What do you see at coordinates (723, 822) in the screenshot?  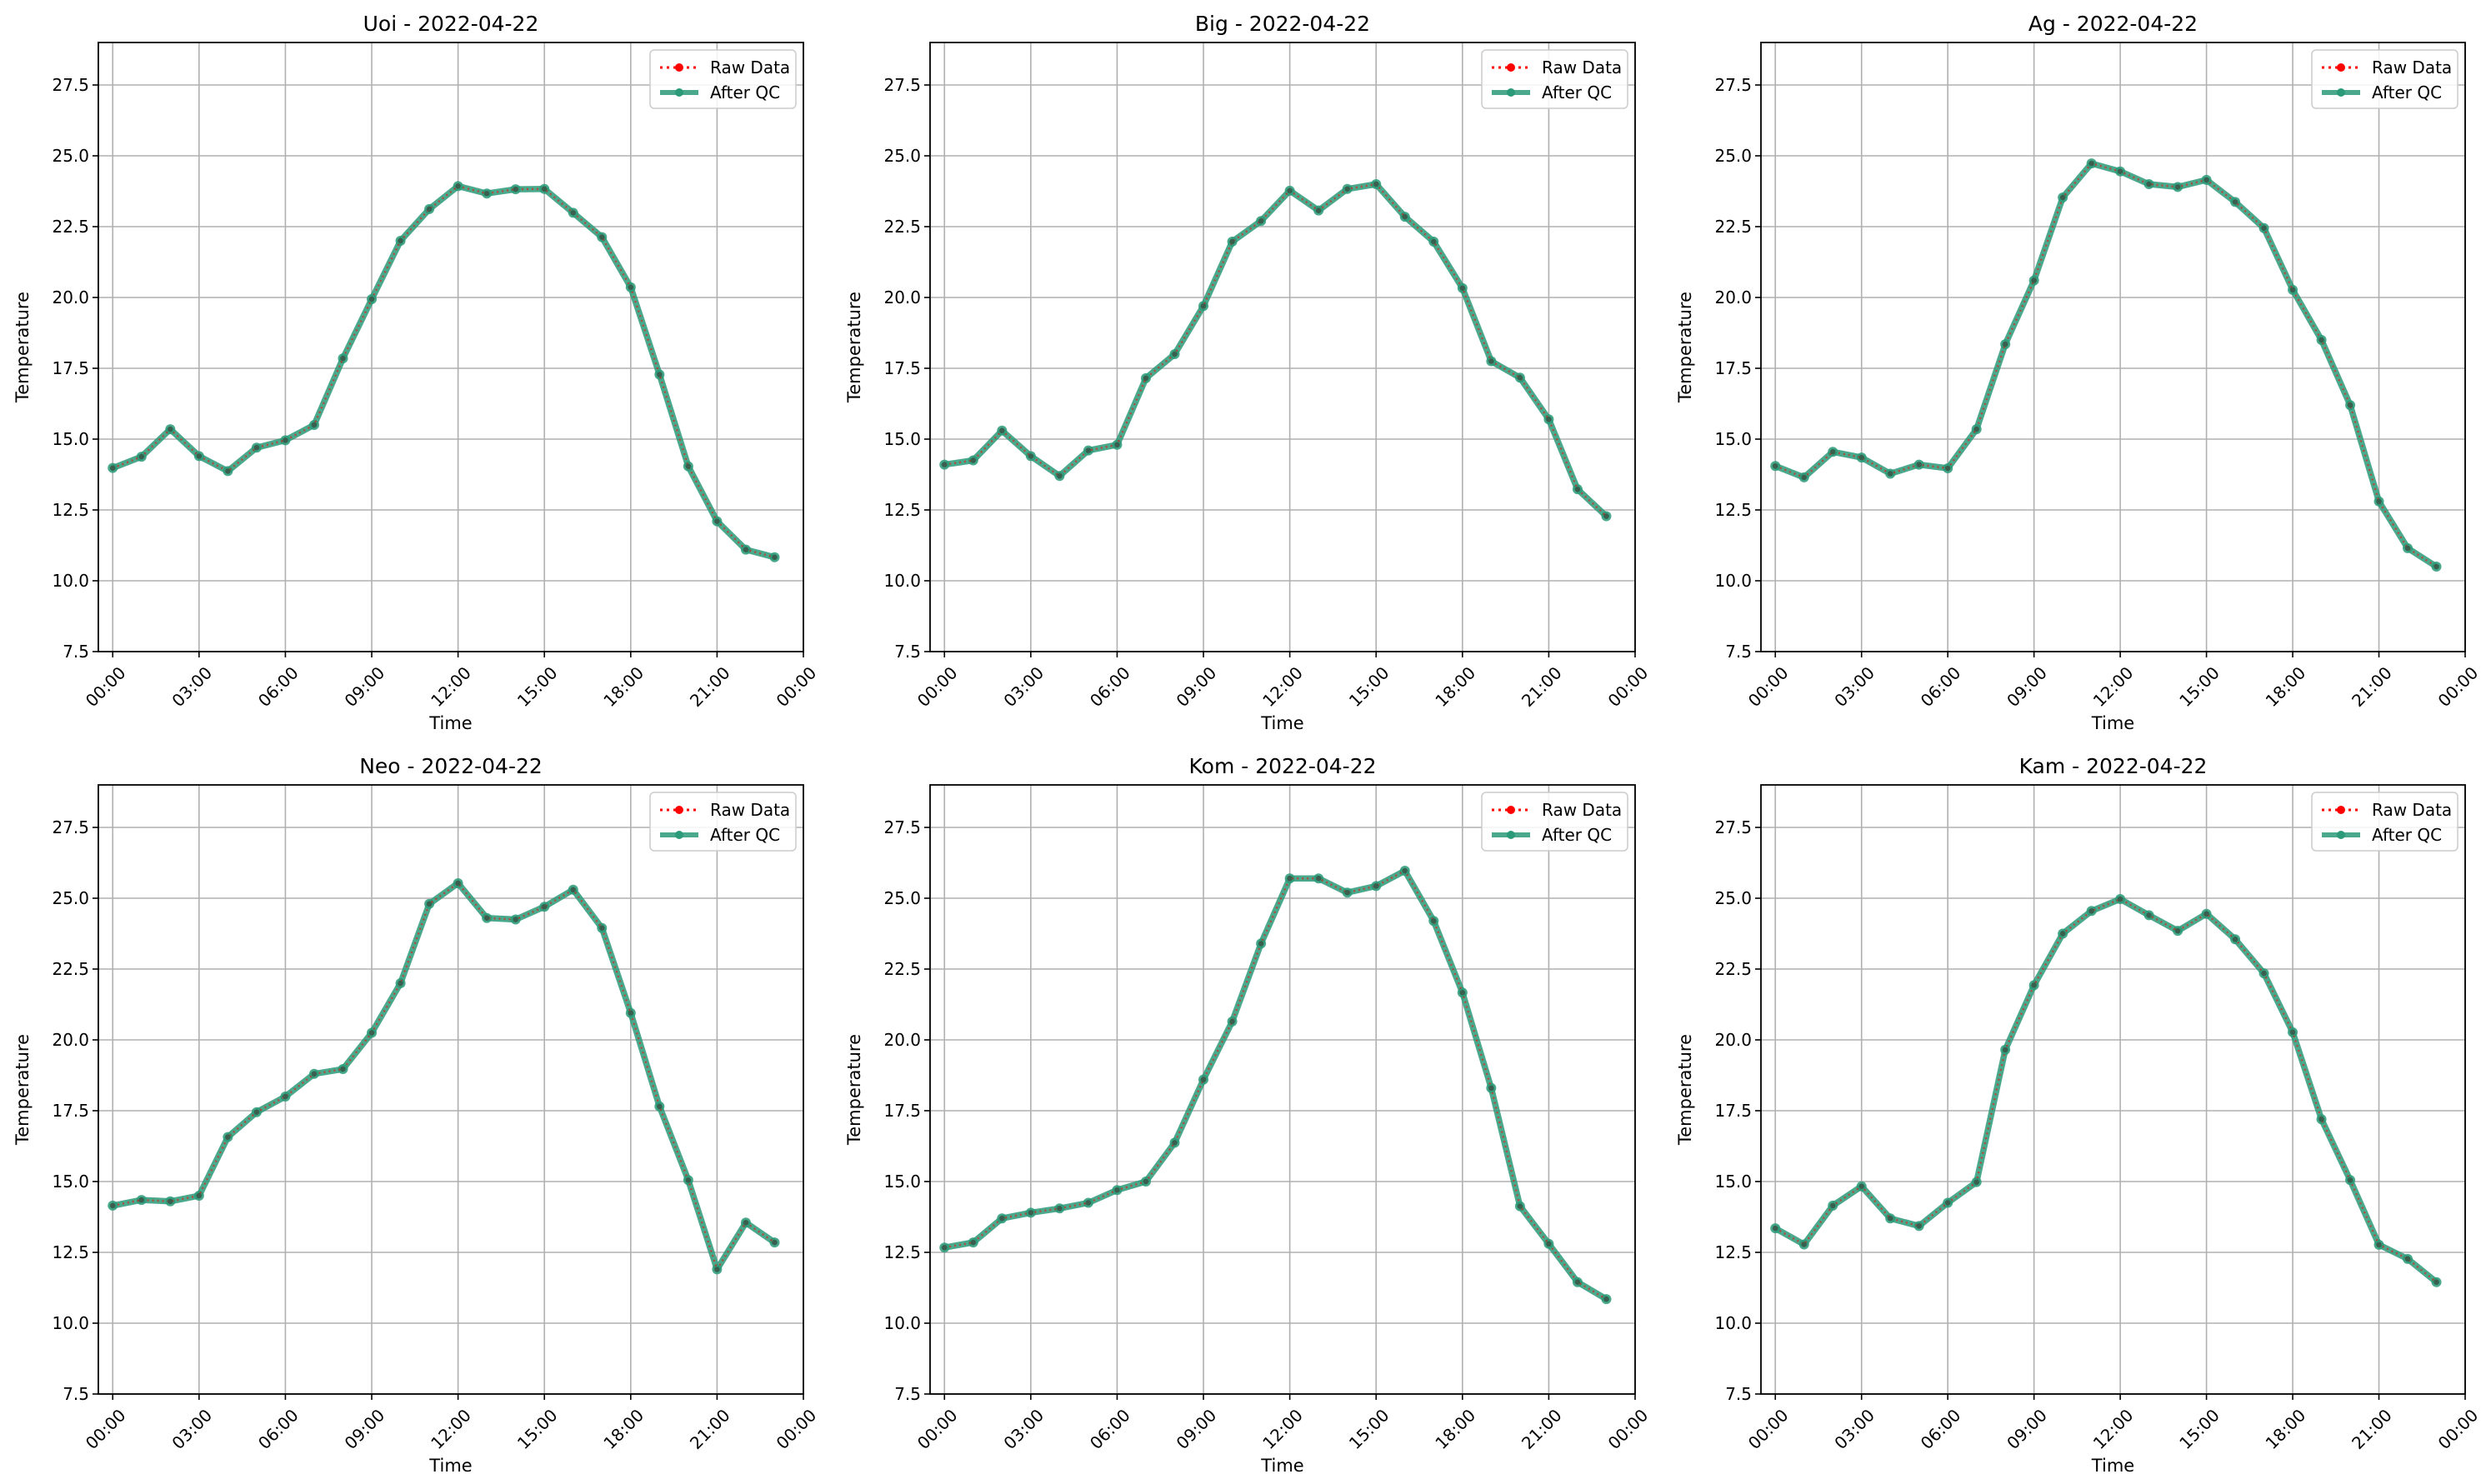 I see `legend: Raw Data After QC` at bounding box center [723, 822].